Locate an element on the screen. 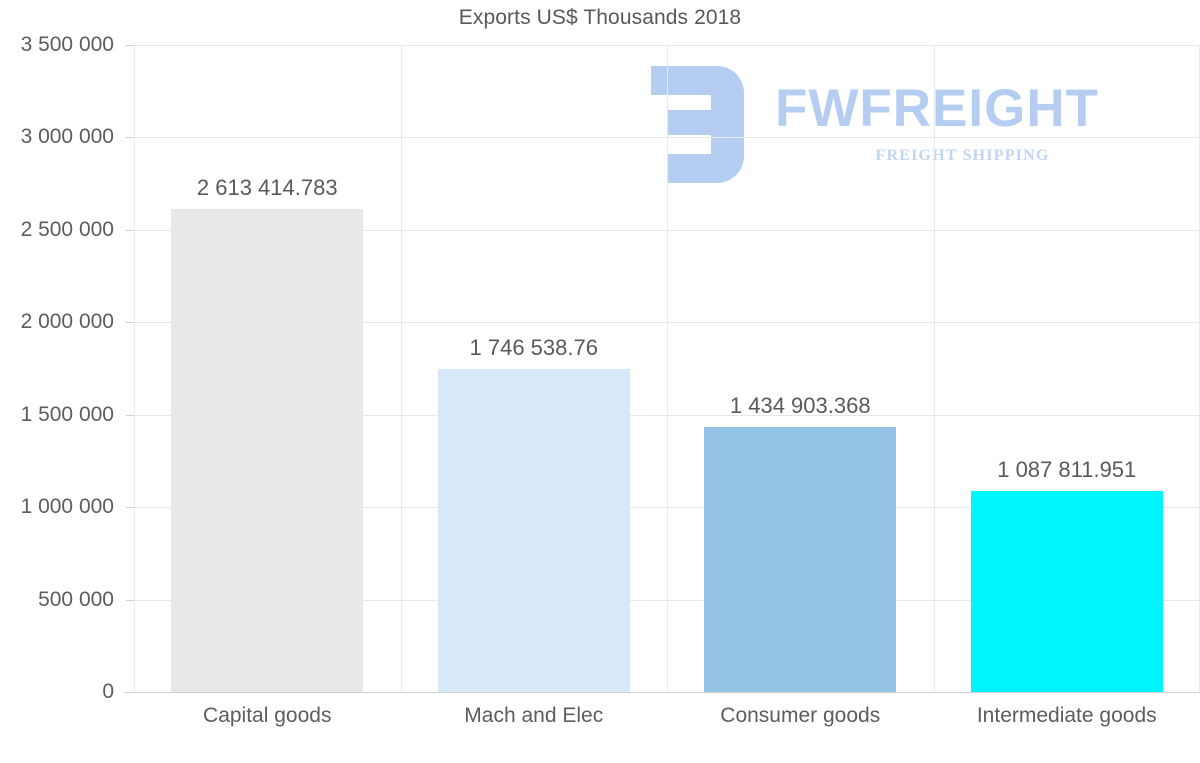 The image size is (1200, 763). y-axis-tick-label: 3 500 000 is located at coordinates (67, 44).